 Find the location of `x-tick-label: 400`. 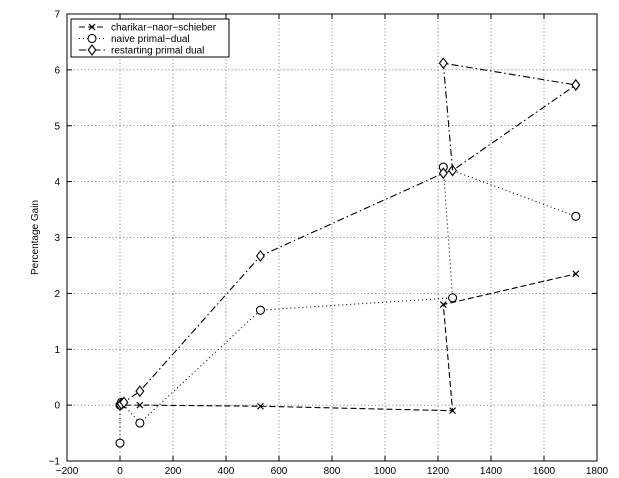

x-tick-label: 400 is located at coordinates (226, 471).